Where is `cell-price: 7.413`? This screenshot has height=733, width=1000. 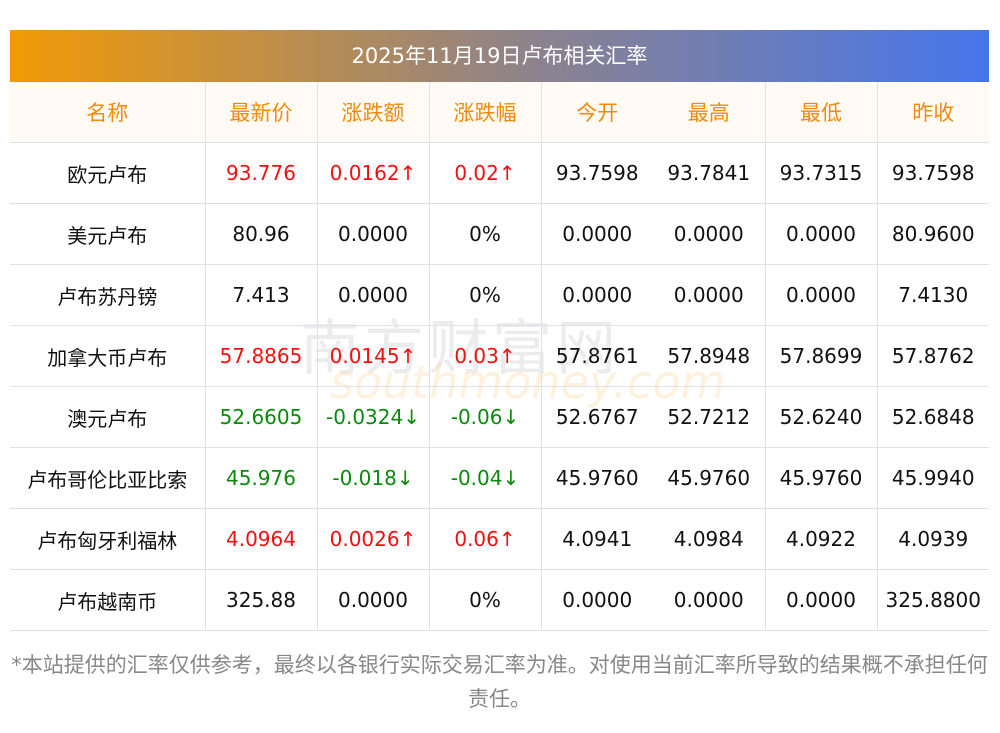 cell-price: 7.413 is located at coordinates (260, 295).